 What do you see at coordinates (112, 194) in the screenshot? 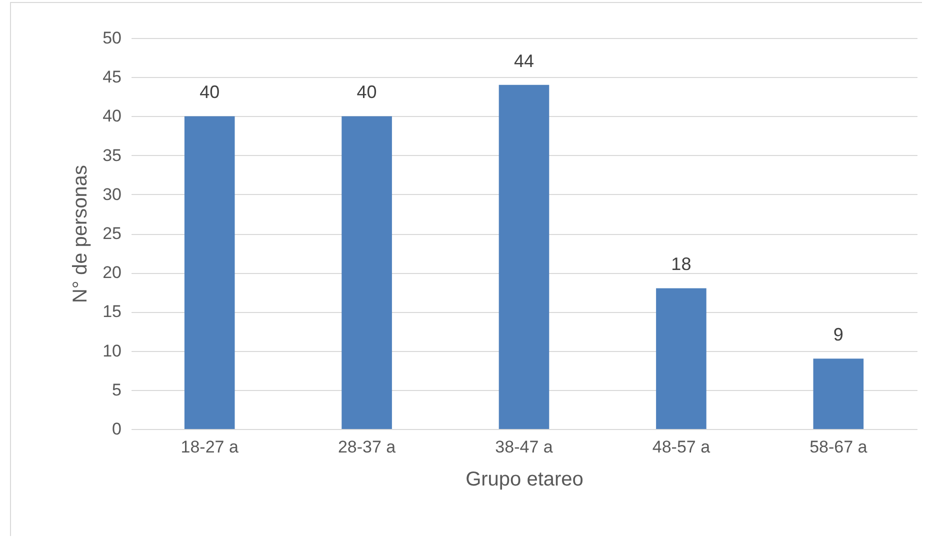
I see `y-tick-label: 30` at bounding box center [112, 194].